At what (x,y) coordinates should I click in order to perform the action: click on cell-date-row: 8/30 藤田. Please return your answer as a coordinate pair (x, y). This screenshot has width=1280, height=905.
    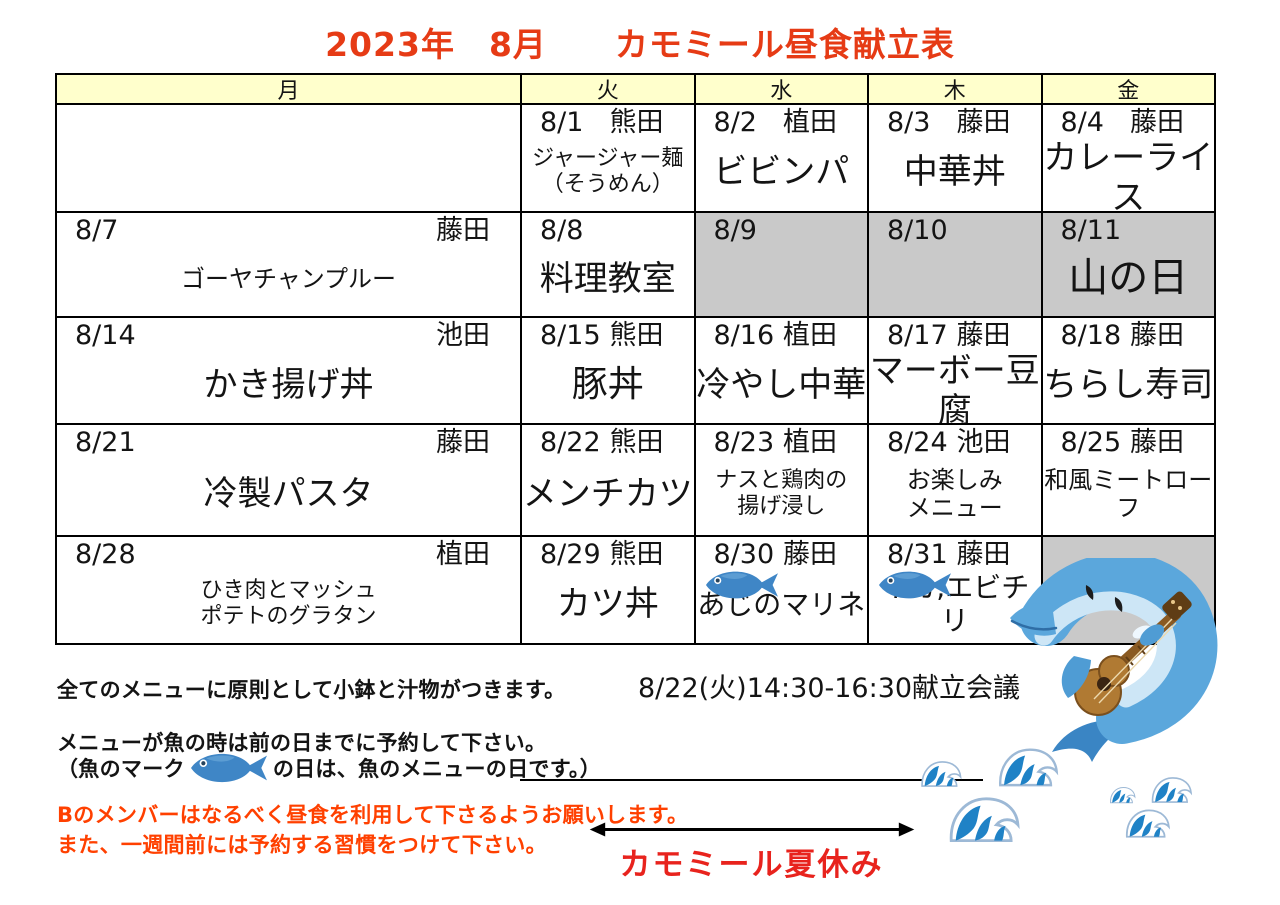
    Looking at the image, I should click on (782, 553).